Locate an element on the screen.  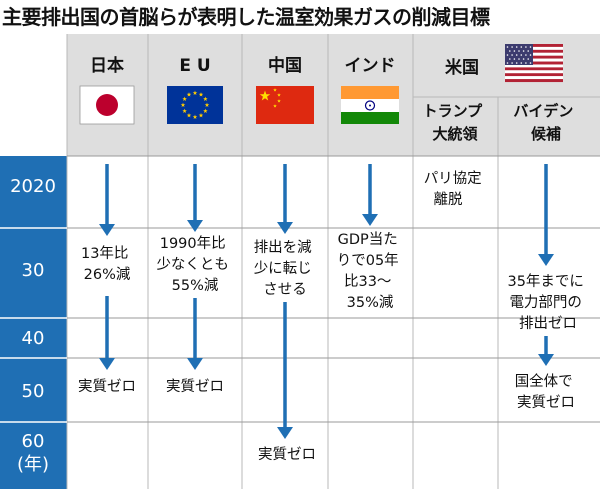
cell-trump-2020: パリ協定 離脱 is located at coordinates (455, 189).